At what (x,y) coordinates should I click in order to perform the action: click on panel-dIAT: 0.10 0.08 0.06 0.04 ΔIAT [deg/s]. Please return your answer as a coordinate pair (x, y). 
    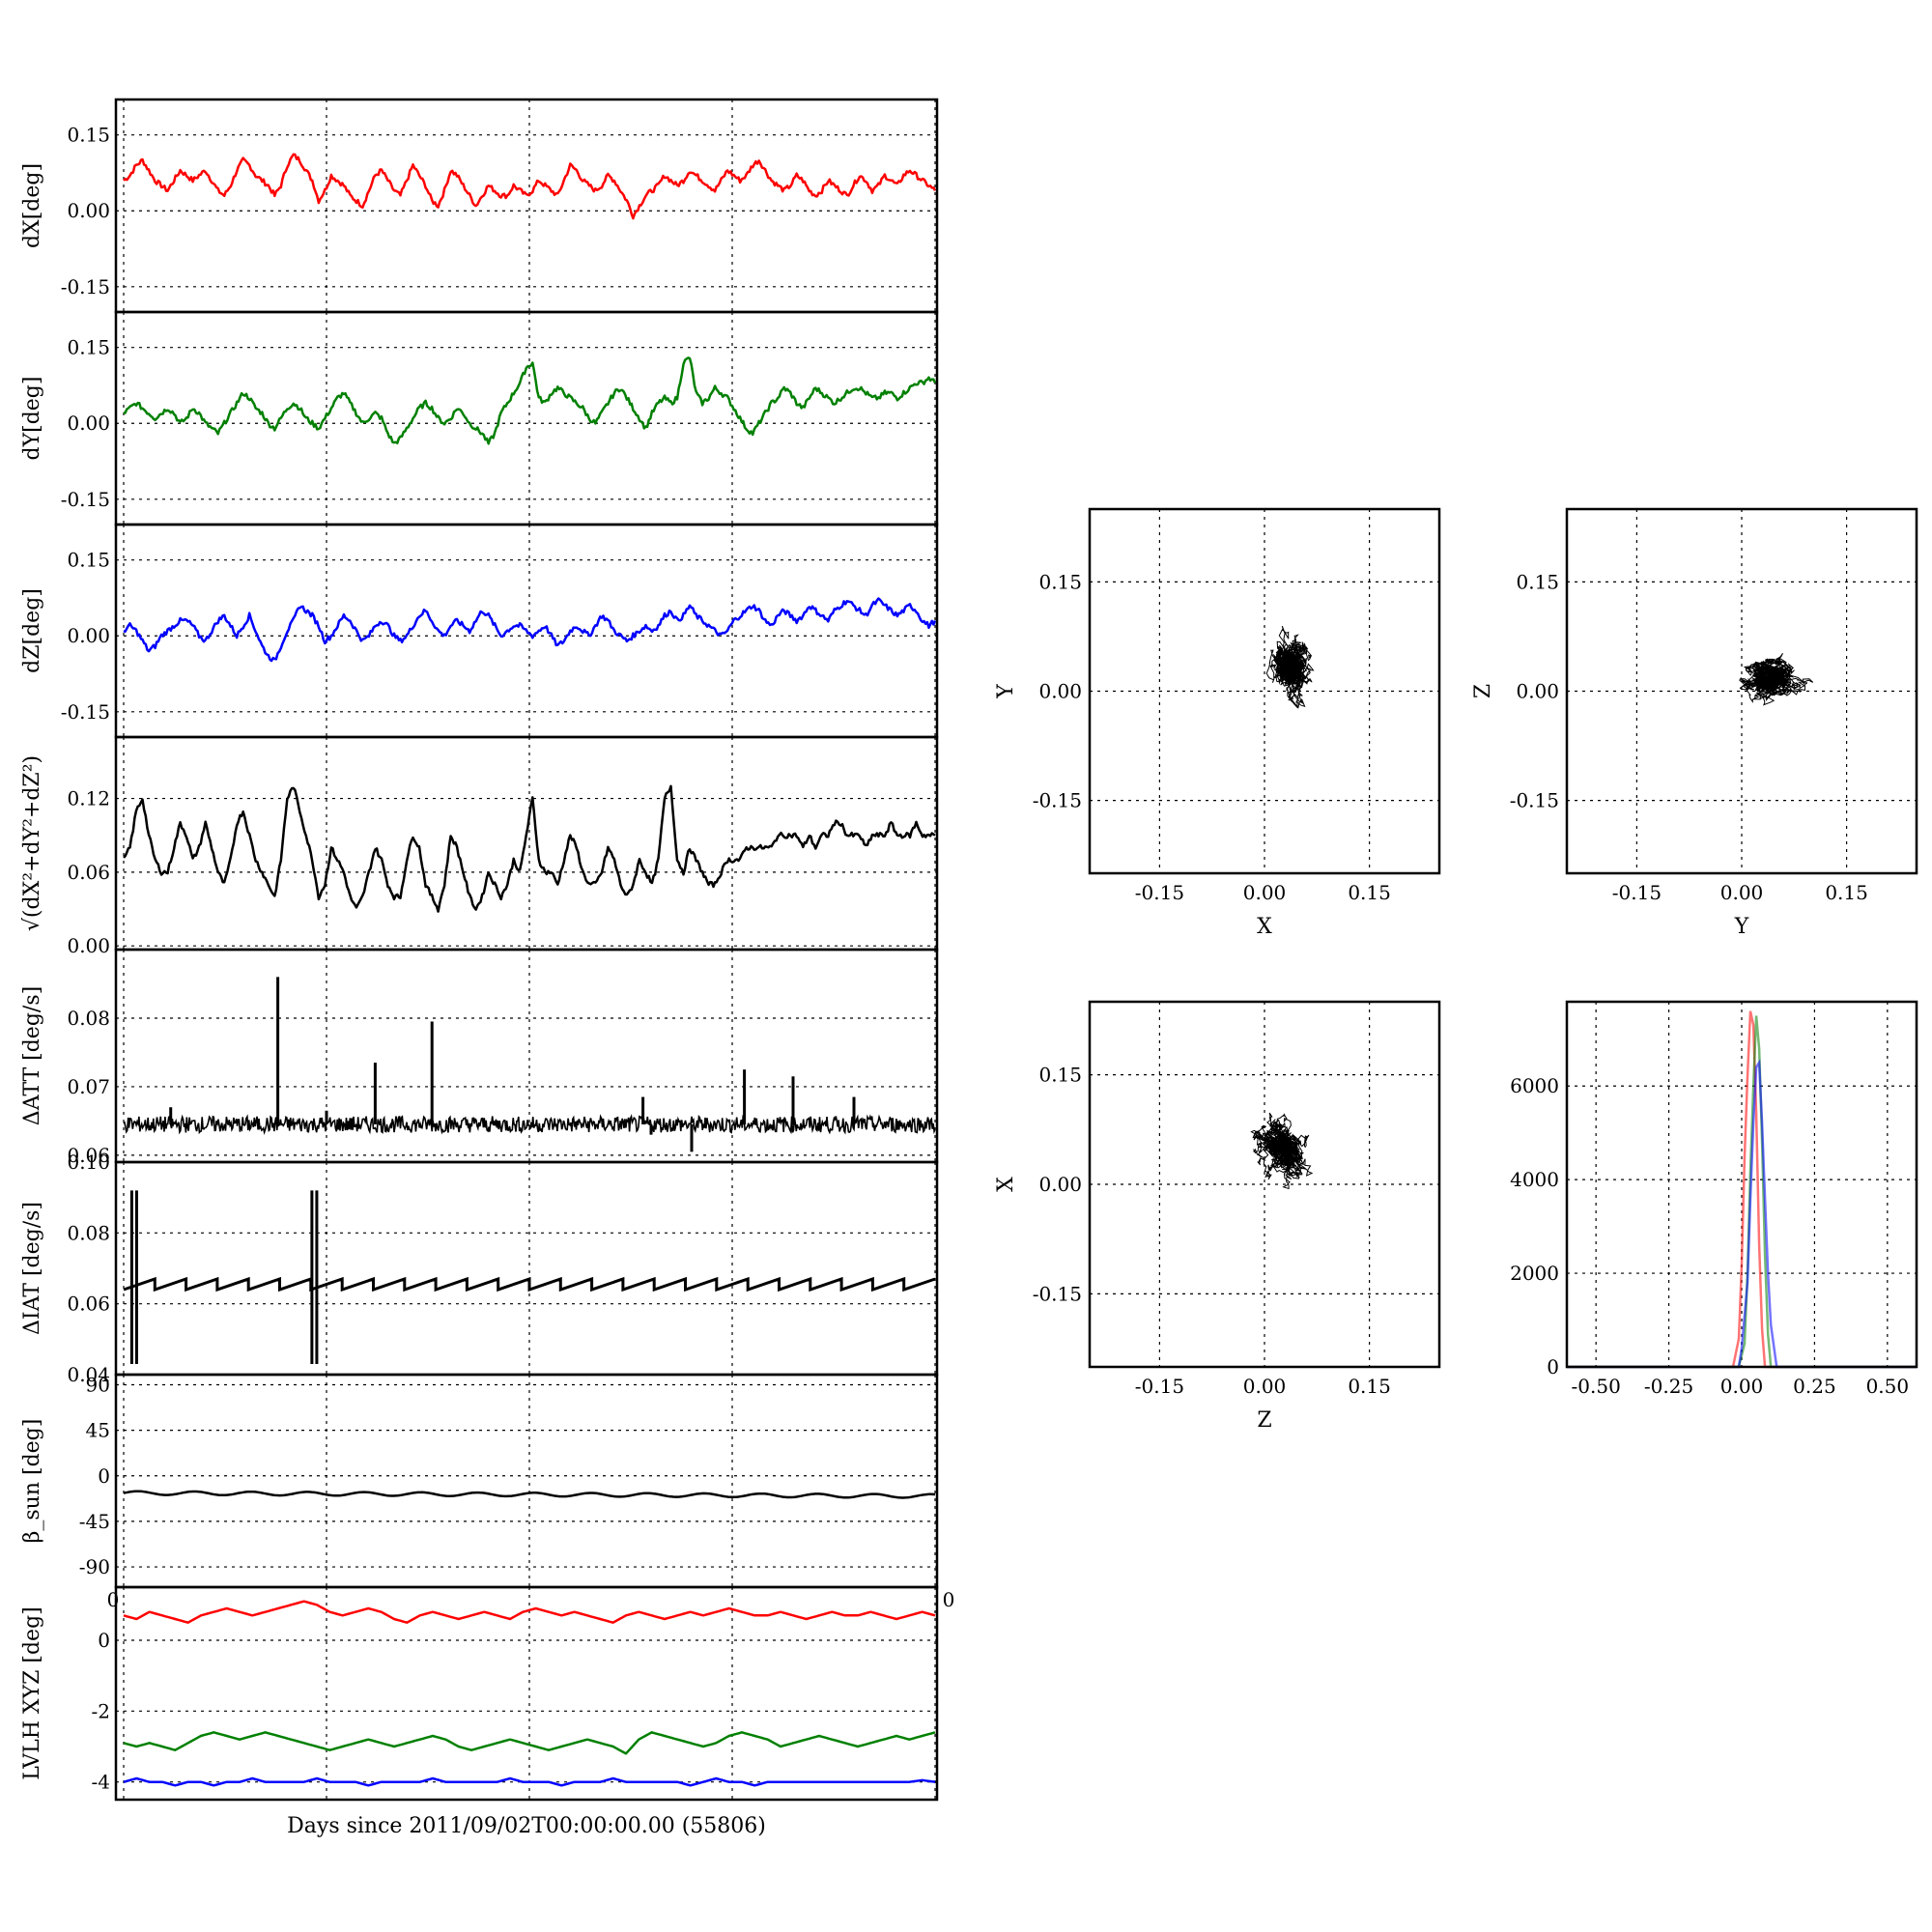
    Looking at the image, I should click on (479, 1268).